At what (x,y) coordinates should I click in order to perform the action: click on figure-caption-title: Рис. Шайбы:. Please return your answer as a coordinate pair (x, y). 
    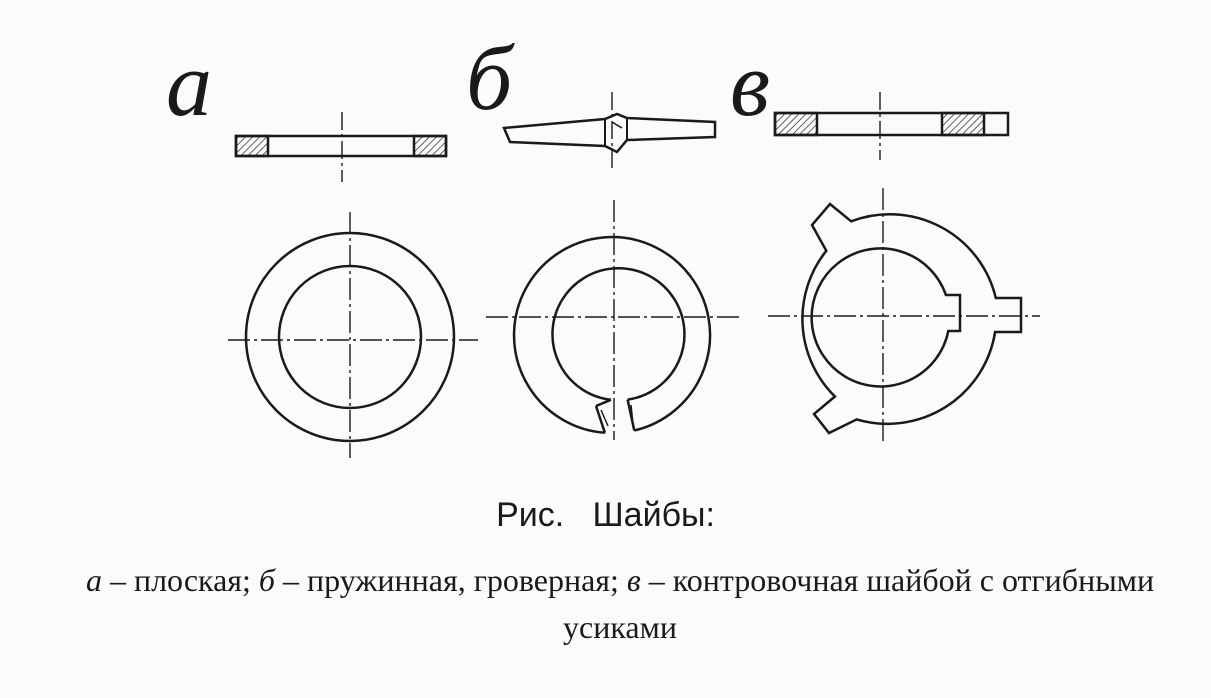
    Looking at the image, I should click on (605, 515).